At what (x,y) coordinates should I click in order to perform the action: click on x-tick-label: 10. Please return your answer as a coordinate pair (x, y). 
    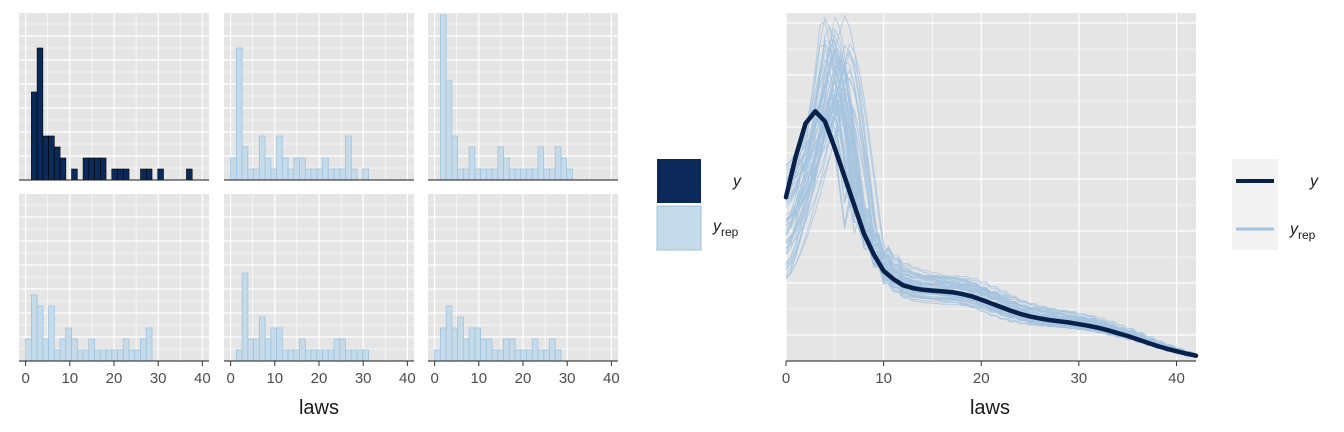
    Looking at the image, I should click on (883, 378).